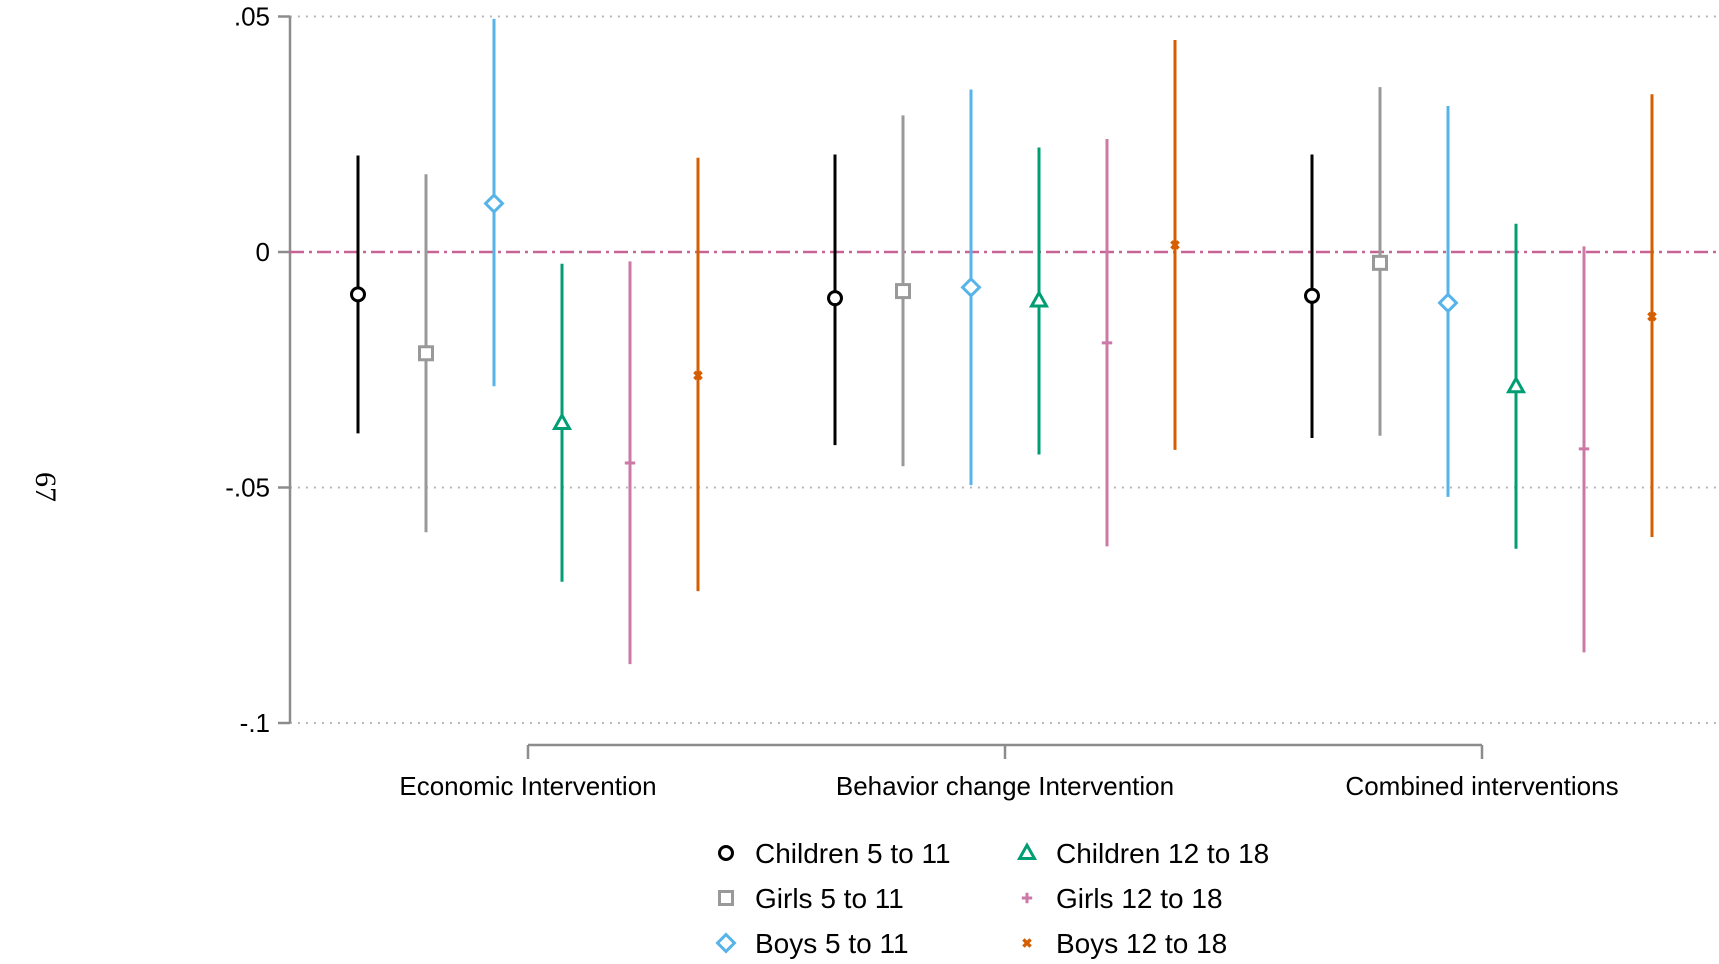  I want to click on legend-label: Girls 5 to 11, so click(829, 898).